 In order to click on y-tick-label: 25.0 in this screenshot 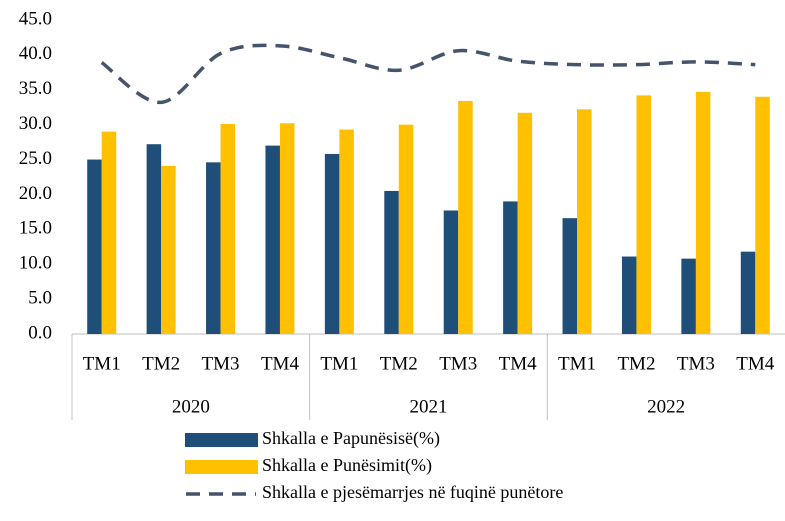, I will do `click(35, 158)`.